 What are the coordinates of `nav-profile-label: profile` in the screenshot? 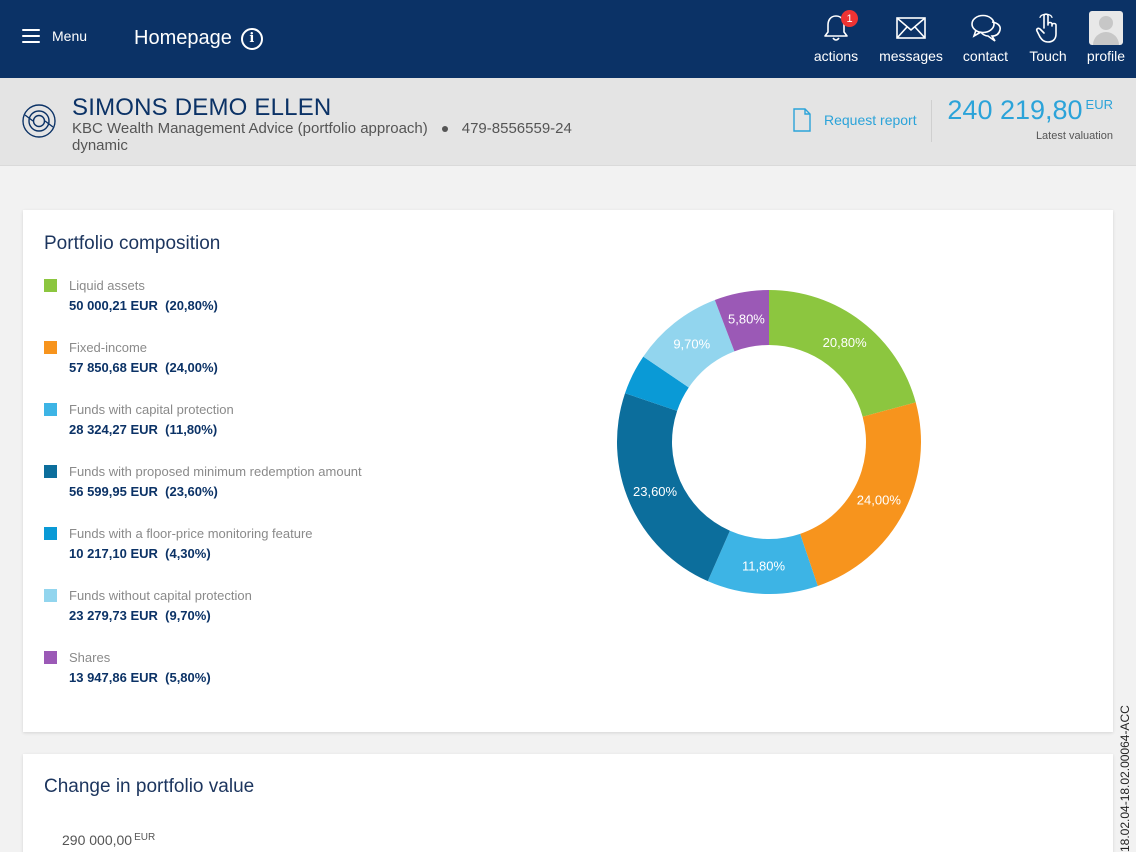 It's located at (1106, 56).